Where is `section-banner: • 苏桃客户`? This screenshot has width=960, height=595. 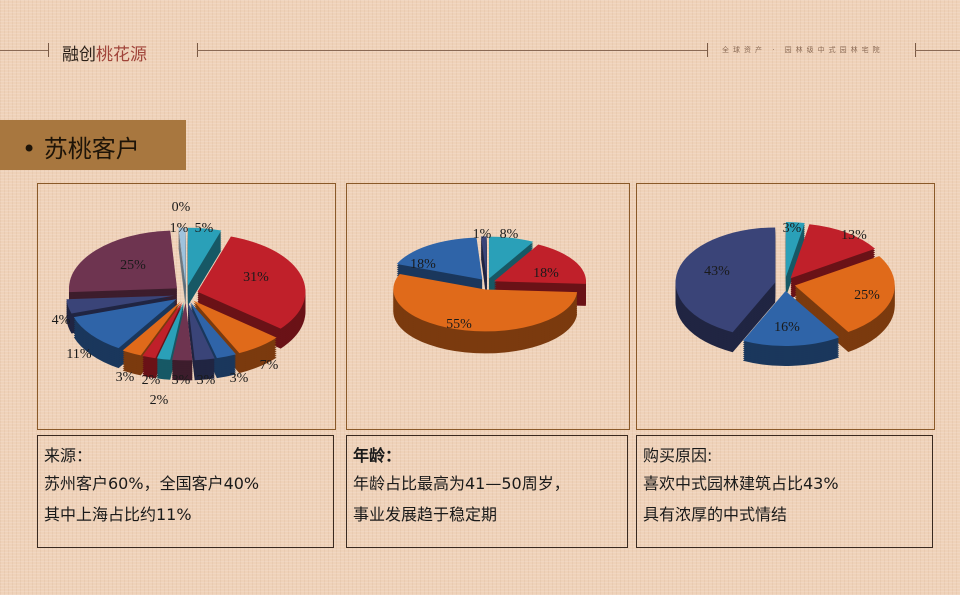 section-banner: • 苏桃客户 is located at coordinates (93, 145).